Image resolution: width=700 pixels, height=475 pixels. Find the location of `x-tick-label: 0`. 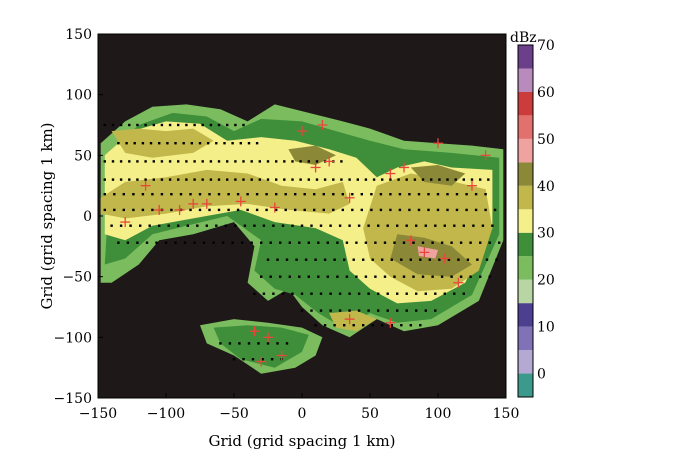

x-tick-label: 0 is located at coordinates (302, 414).